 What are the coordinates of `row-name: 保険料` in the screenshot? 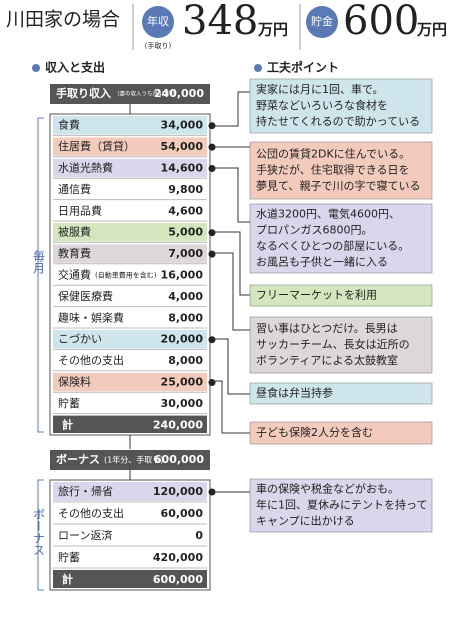 It's located at (74, 382).